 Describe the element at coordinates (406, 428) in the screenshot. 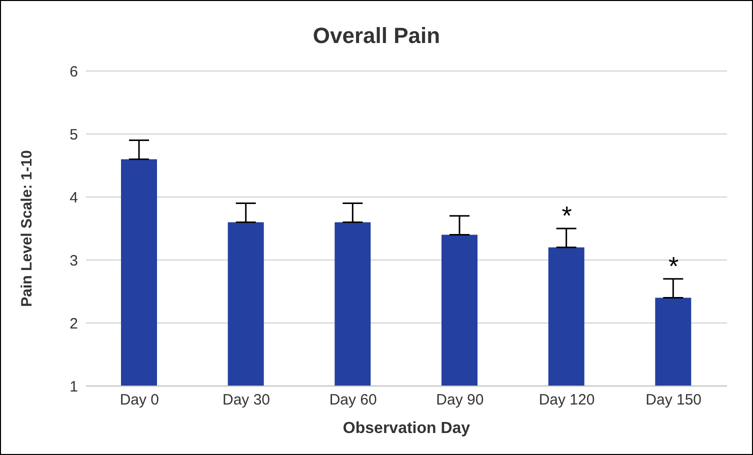

I see `x-axis-title: Observation Day` at that location.